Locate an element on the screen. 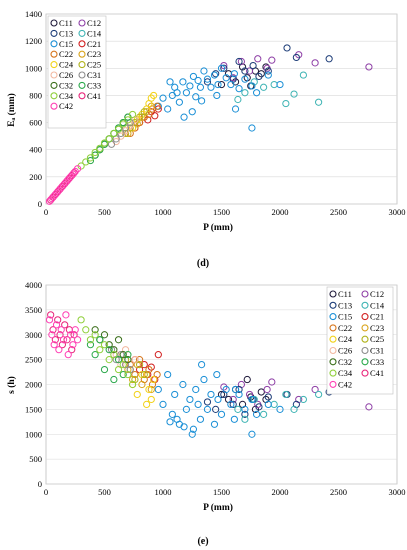 The width and height of the screenshot is (407, 550). x-tick-label: 2500 is located at coordinates (338, 212).